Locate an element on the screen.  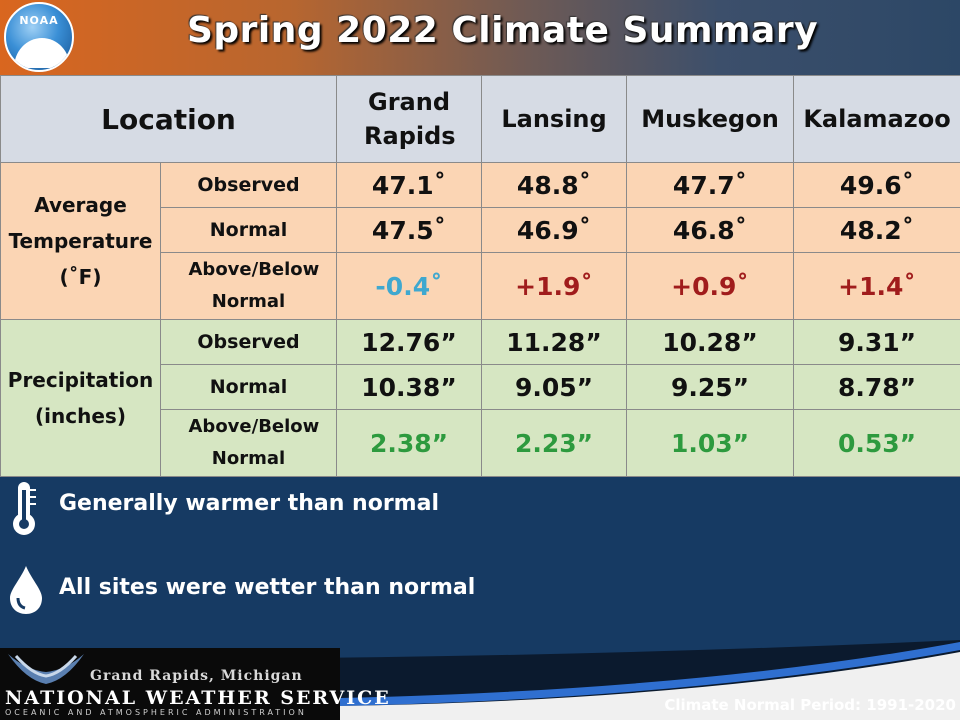
title-banner: NOAA Spring 2022 Climate Summary is located at coordinates (480, 37).